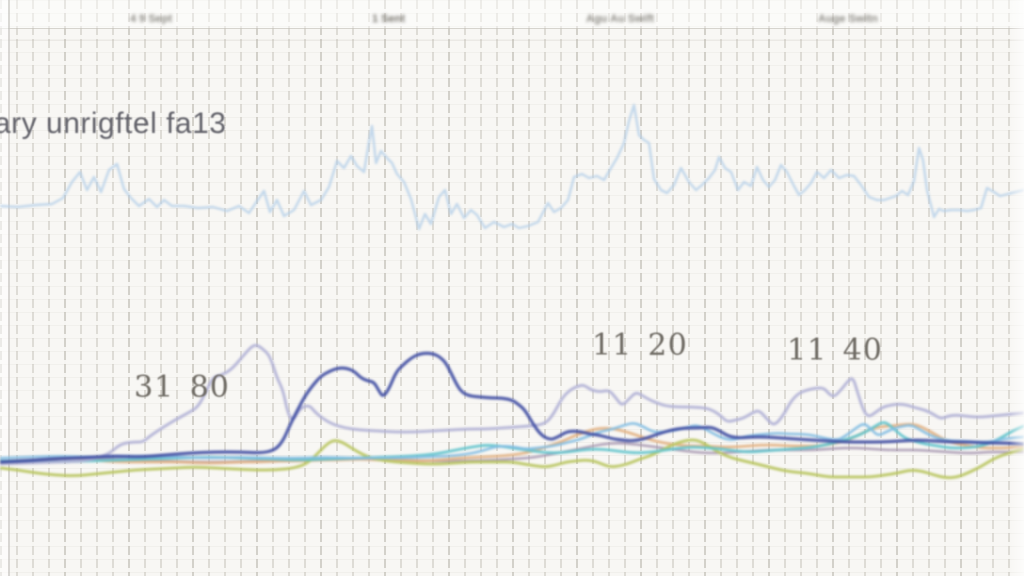 The image size is (1024, 576). I want to click on top-axis-tick-label: Auge Switn, so click(848, 19).